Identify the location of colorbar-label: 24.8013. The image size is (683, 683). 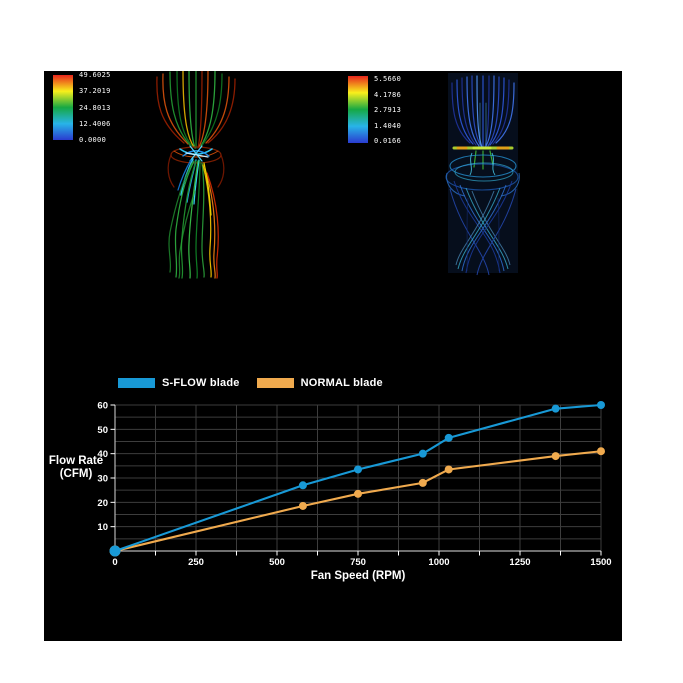
(95, 107).